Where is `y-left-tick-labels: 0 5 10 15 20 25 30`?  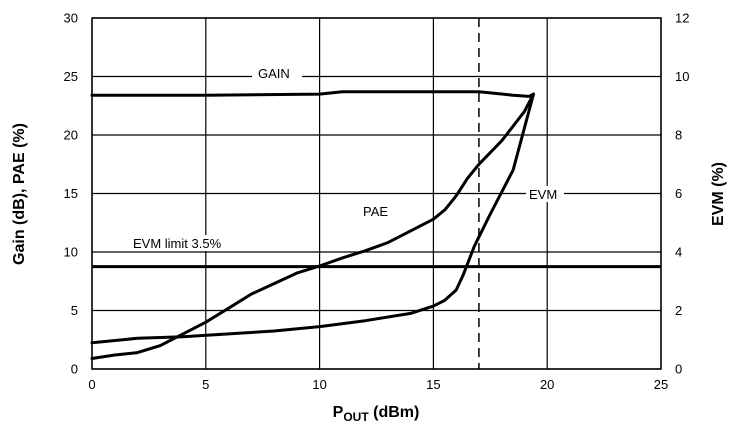 y-left-tick-labels: 0 5 10 15 20 25 30 is located at coordinates (71, 194).